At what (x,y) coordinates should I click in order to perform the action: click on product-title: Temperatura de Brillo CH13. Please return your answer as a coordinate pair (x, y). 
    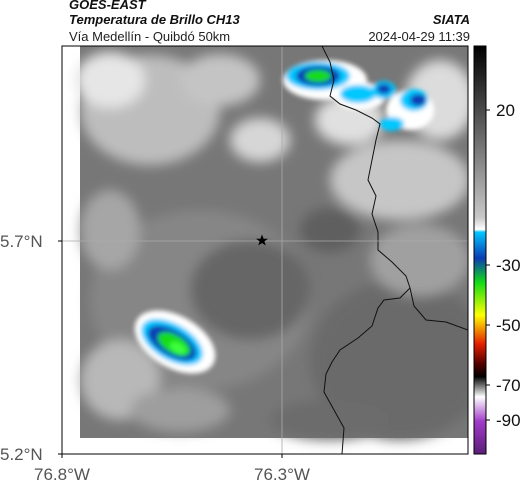
    Looking at the image, I should click on (154, 19).